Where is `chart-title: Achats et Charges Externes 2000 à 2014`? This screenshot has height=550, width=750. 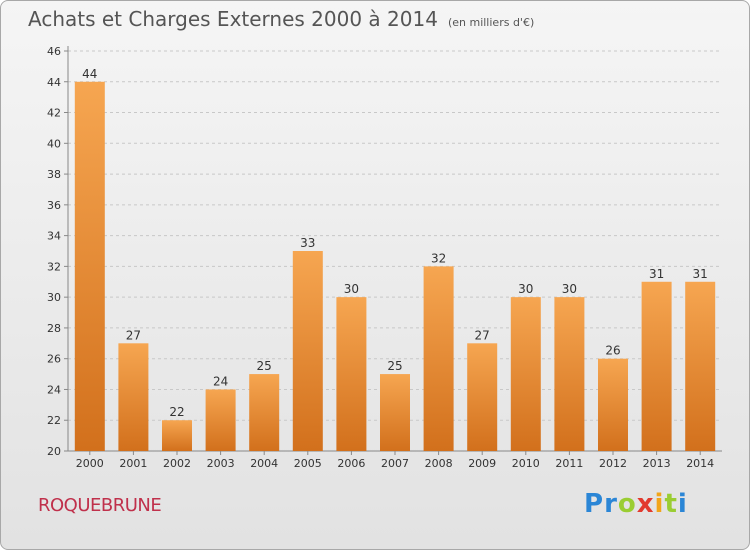
chart-title: Achats et Charges Externes 2000 à 2014 is located at coordinates (233, 19).